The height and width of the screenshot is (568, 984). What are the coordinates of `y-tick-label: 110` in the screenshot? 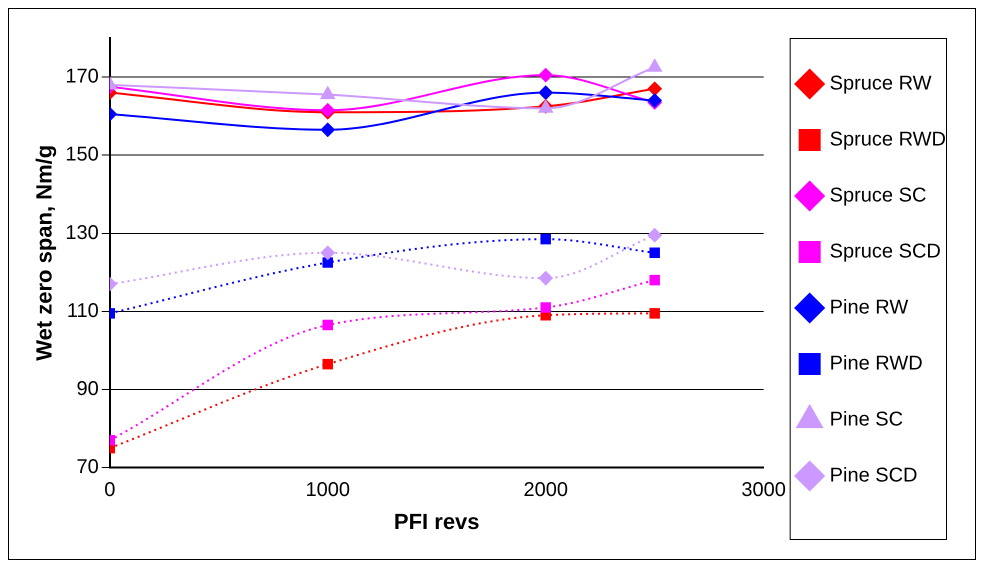 It's located at (82, 311).